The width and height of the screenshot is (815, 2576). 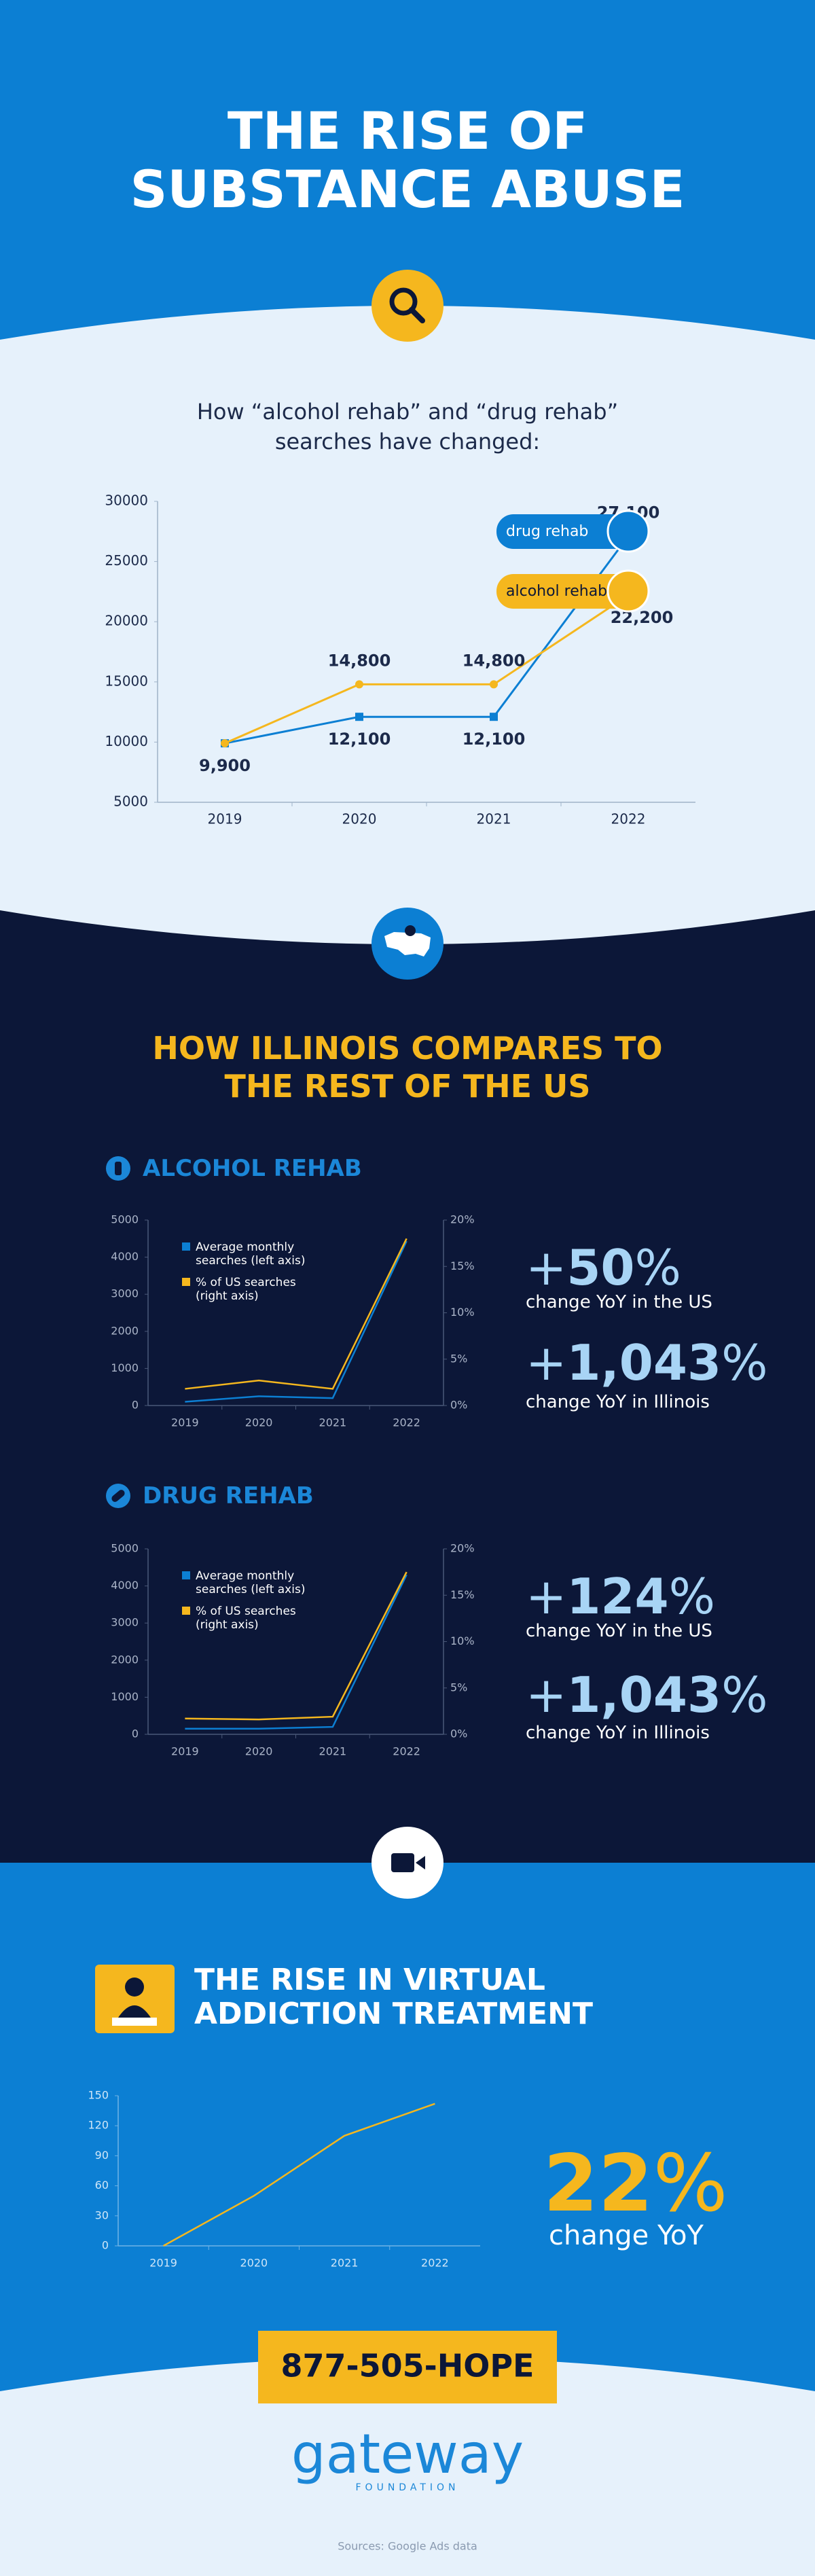 I want to click on phone-box, so click(x=407, y=2367).